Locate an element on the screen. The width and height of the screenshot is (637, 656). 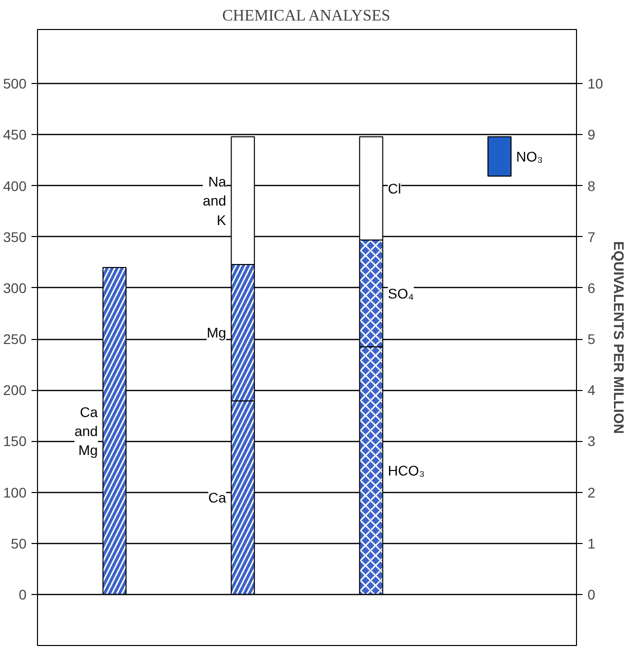
y2-tick-label: 5 is located at coordinates (592, 339).